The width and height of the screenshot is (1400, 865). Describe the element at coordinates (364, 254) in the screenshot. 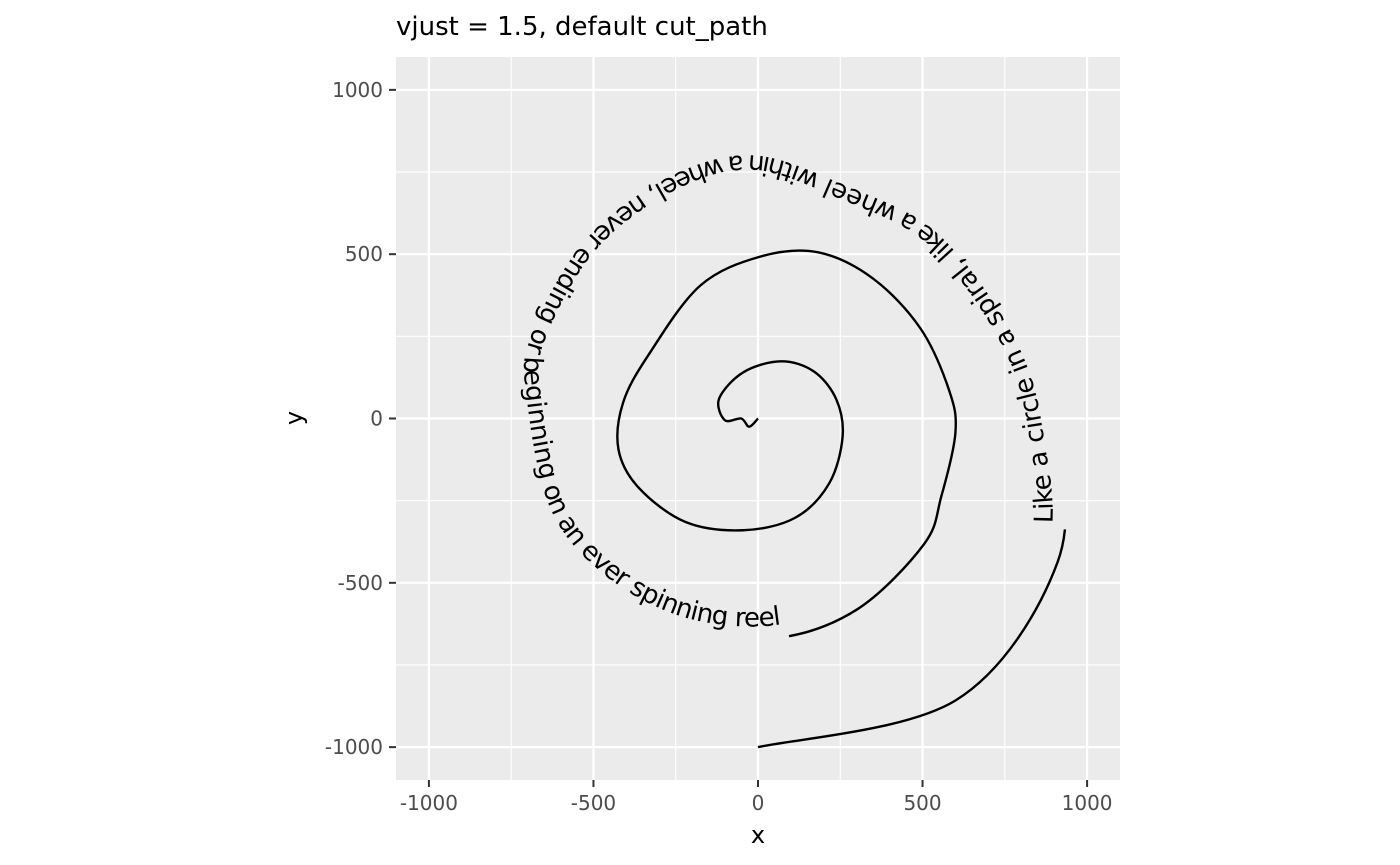

I see `y-tick-label: 500` at that location.